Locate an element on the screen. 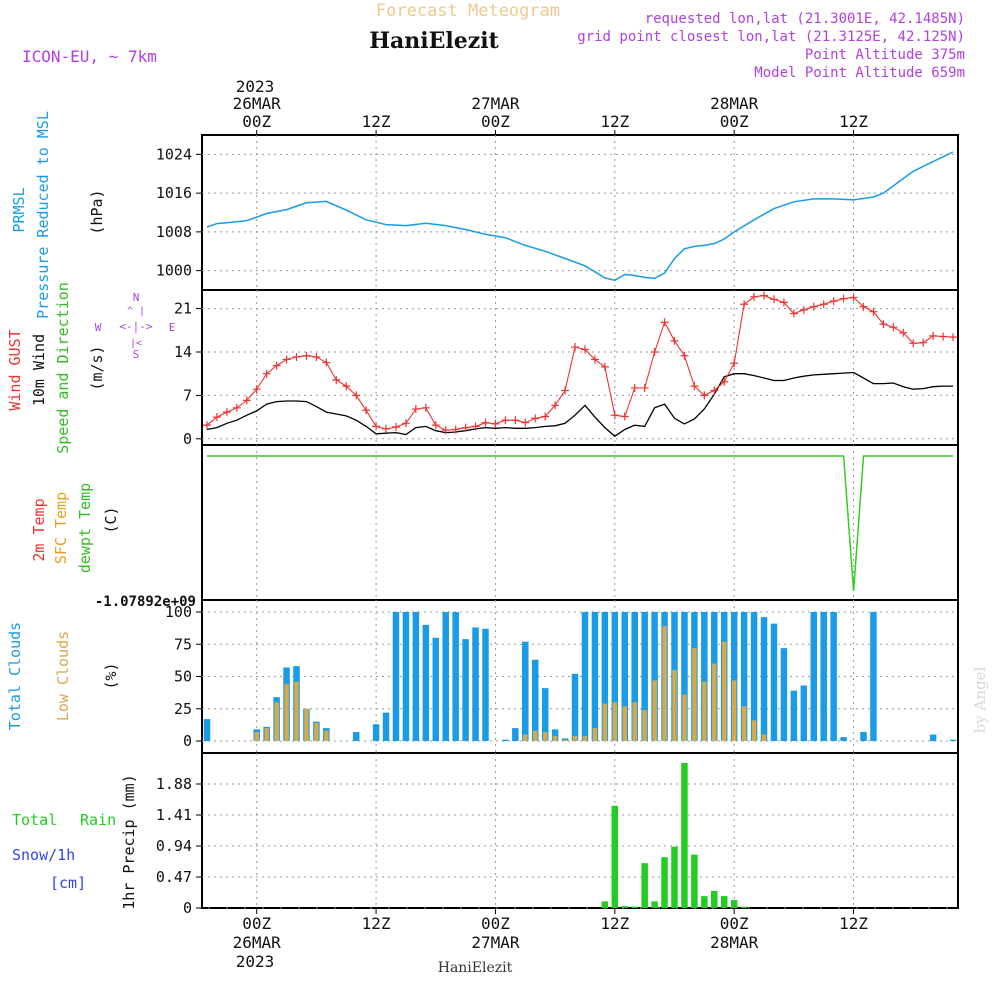 Image resolution: width=1000 pixels, height=1000 pixels. wind-gust-line is located at coordinates (580, 363).